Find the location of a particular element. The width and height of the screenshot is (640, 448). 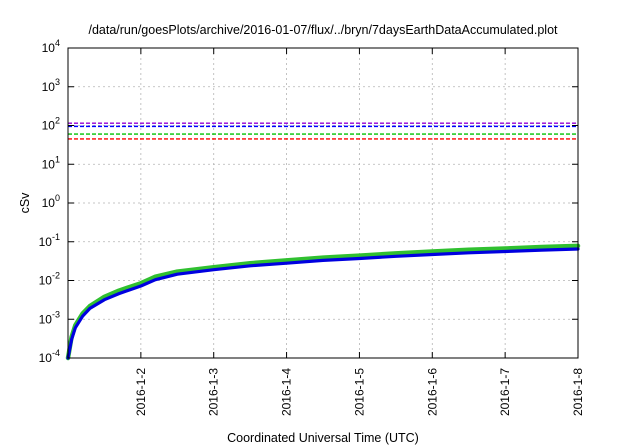

x-tick-label: 2016-1-7 is located at coordinates (505, 392).